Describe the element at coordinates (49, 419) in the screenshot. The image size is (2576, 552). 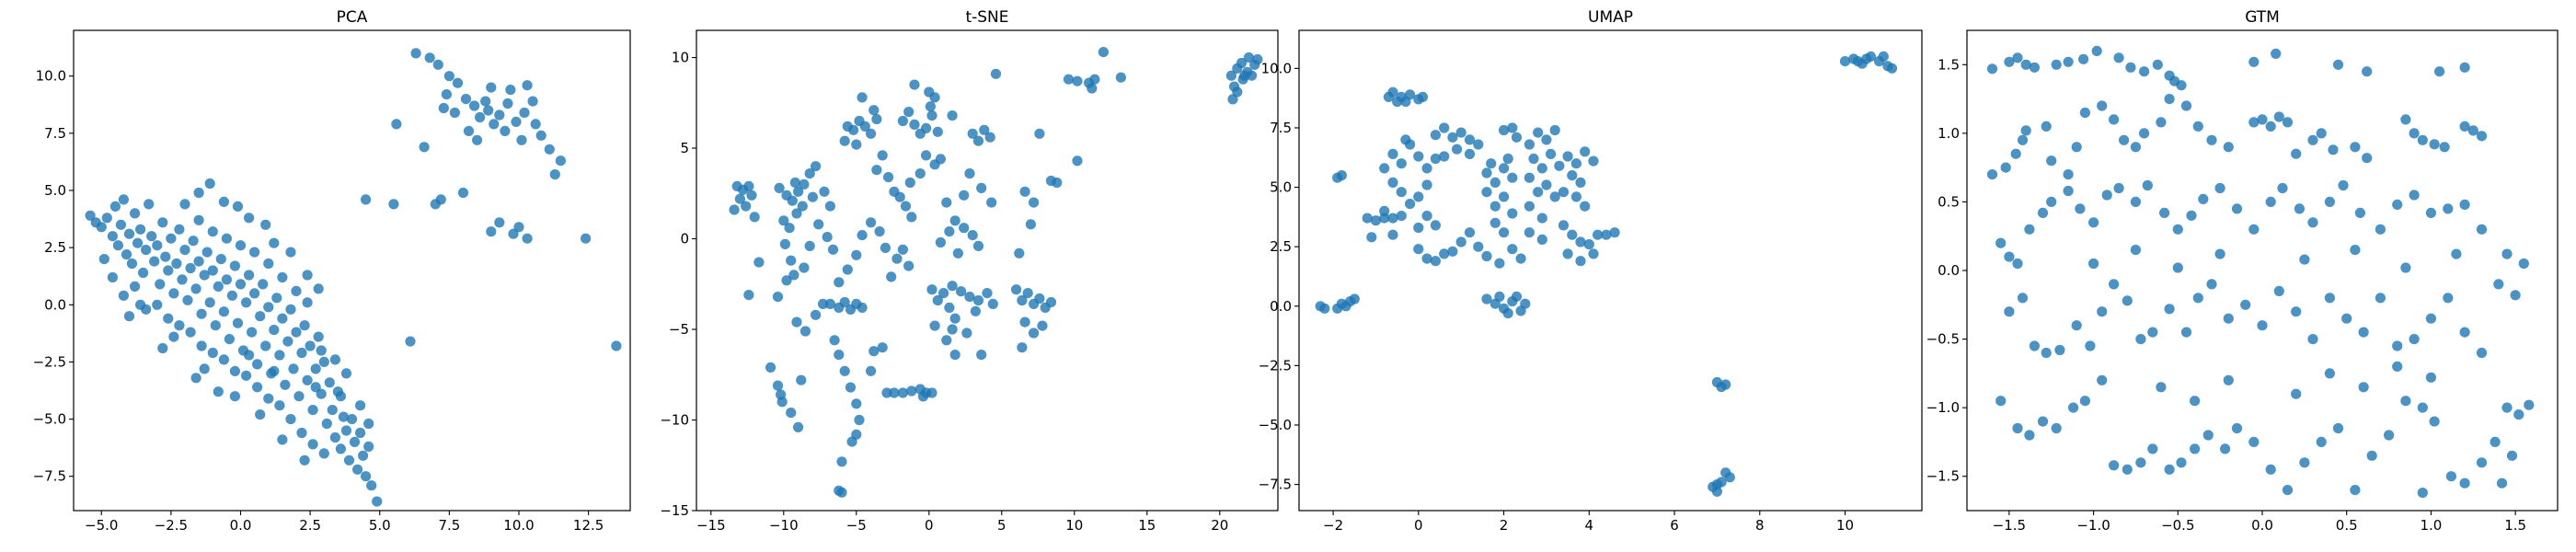
I see `y-tick-label: −5.0` at that location.